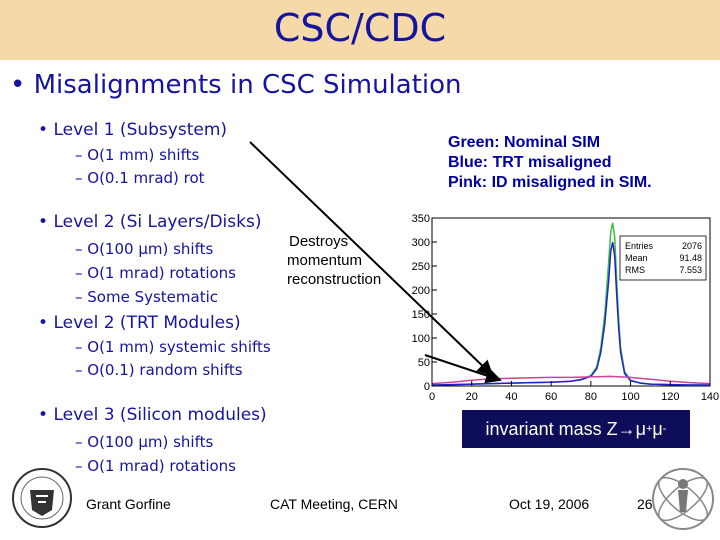  What do you see at coordinates (155, 273) in the screenshot?
I see `level2-item: – O(1 mrad) rotations` at bounding box center [155, 273].